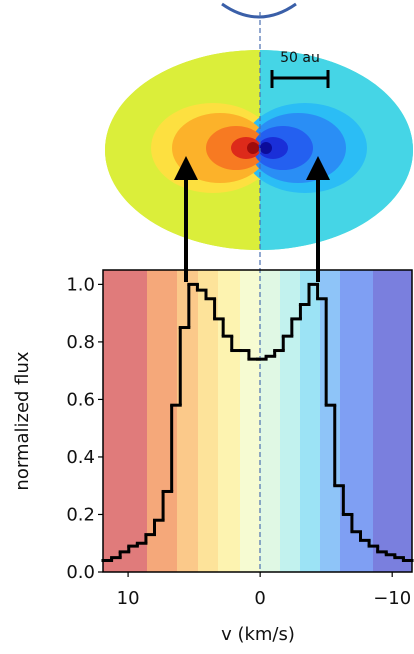 The height and width of the screenshot is (654, 414). Describe the element at coordinates (80, 342) in the screenshot. I see `y-tick-label: 0.8` at that location.